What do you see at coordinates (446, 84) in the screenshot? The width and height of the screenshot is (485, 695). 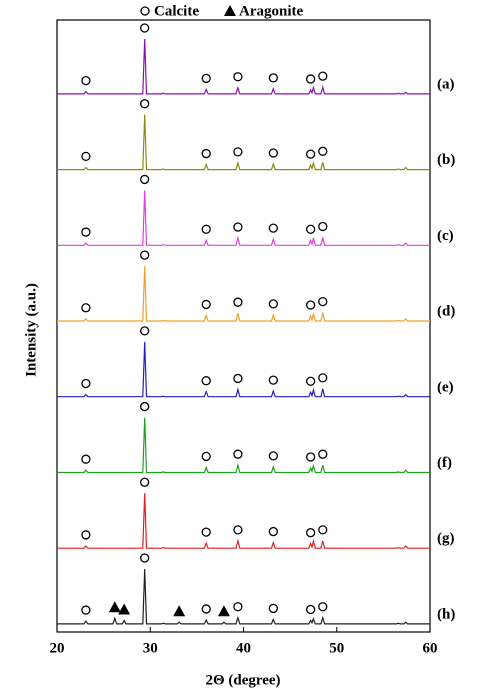 I see `series-label: (a)` at bounding box center [446, 84].